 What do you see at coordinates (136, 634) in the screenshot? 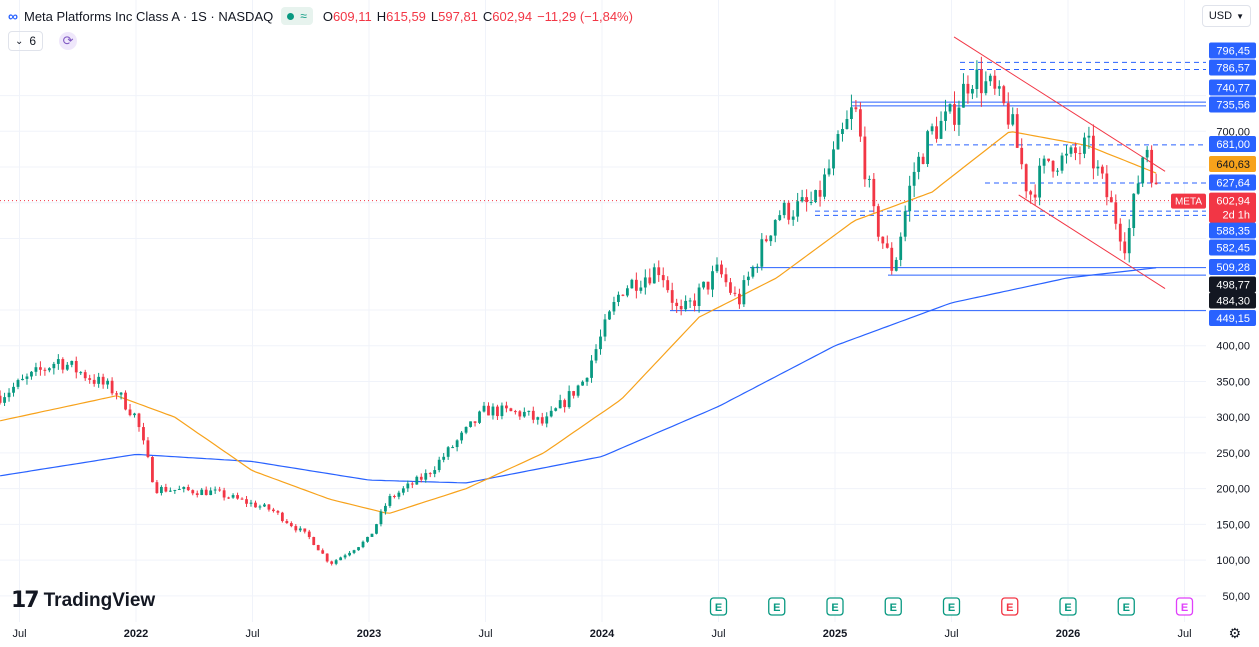
I see `time-tick-label: 2022` at bounding box center [136, 634].